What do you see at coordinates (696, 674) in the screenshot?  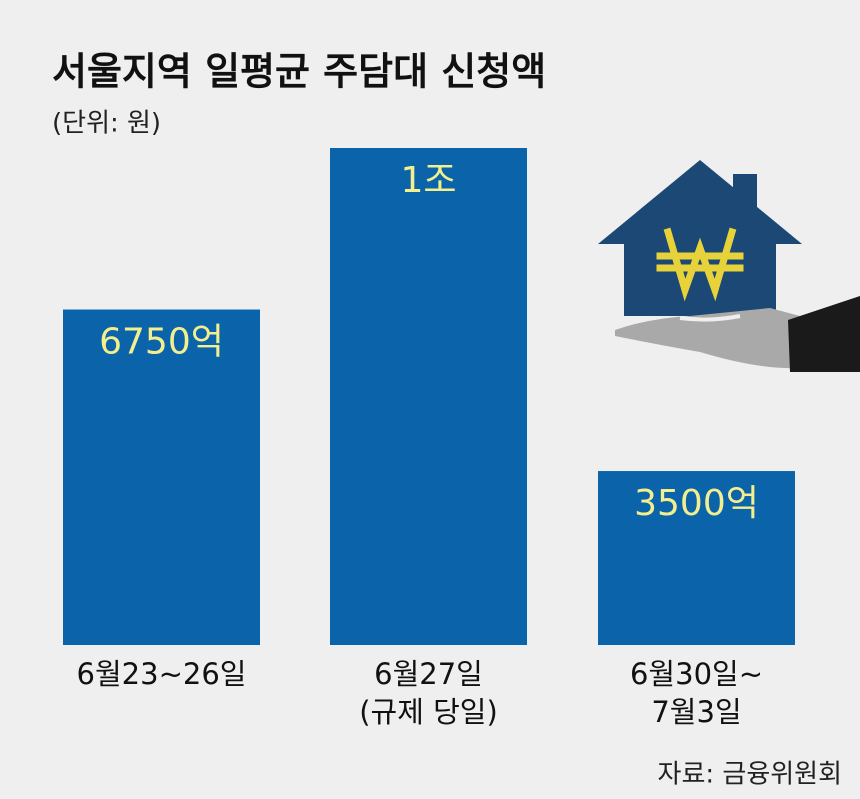 I see `x-tick-label: 6월30일~` at bounding box center [696, 674].